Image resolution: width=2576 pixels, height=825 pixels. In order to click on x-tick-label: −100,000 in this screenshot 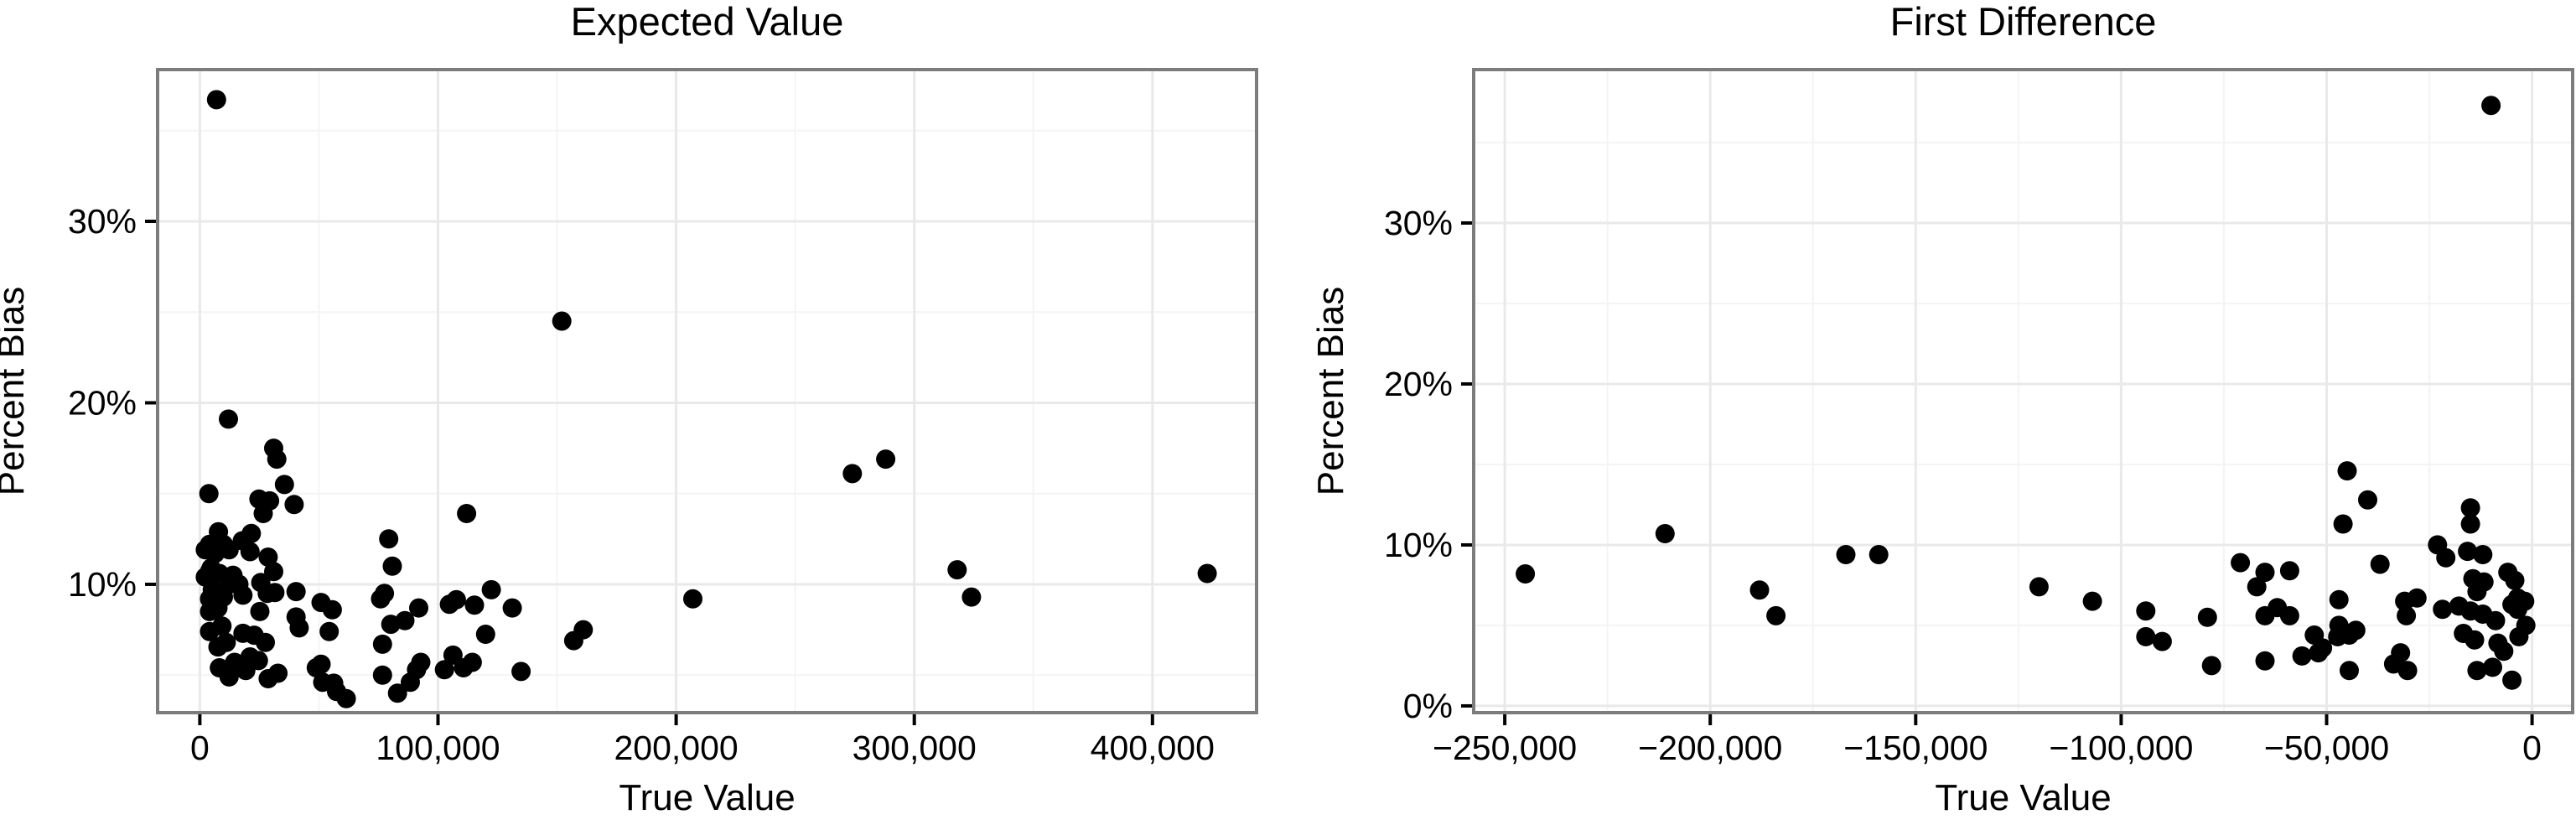, I will do `click(2121, 748)`.